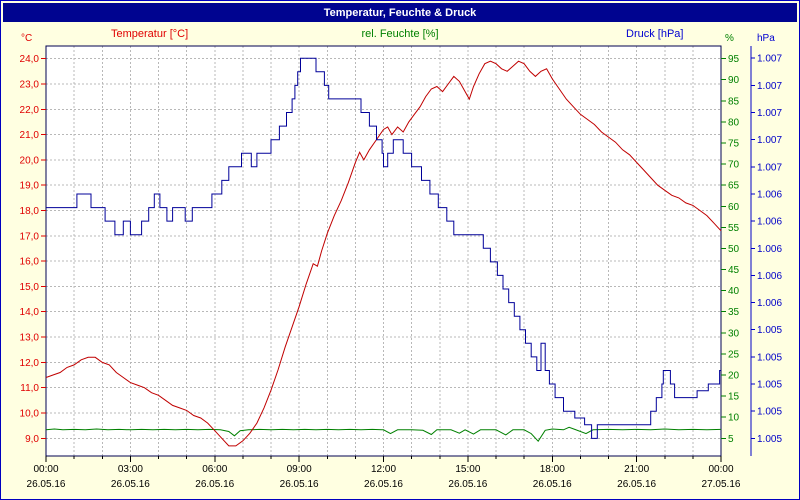 The image size is (800, 500). I want to click on temperature-tick-label: 9,0, so click(32, 439).